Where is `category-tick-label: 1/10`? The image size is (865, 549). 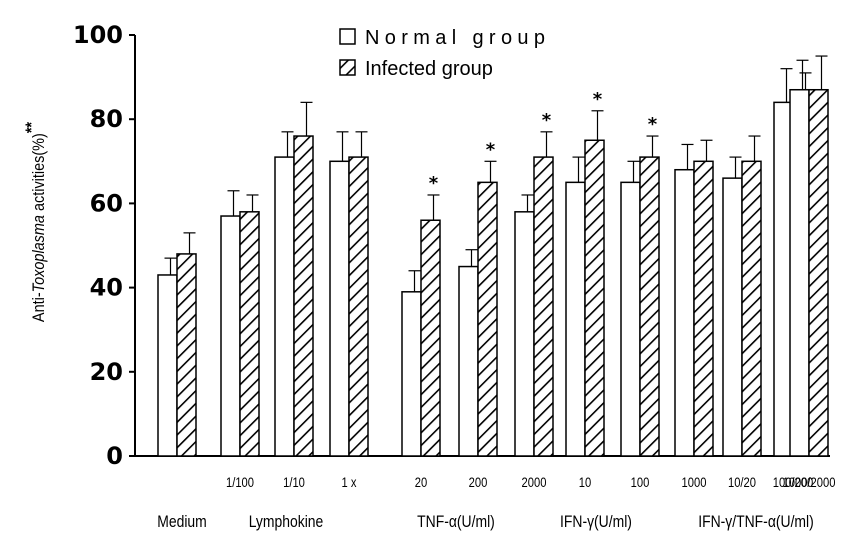 category-tick-label: 1/10 is located at coordinates (294, 482).